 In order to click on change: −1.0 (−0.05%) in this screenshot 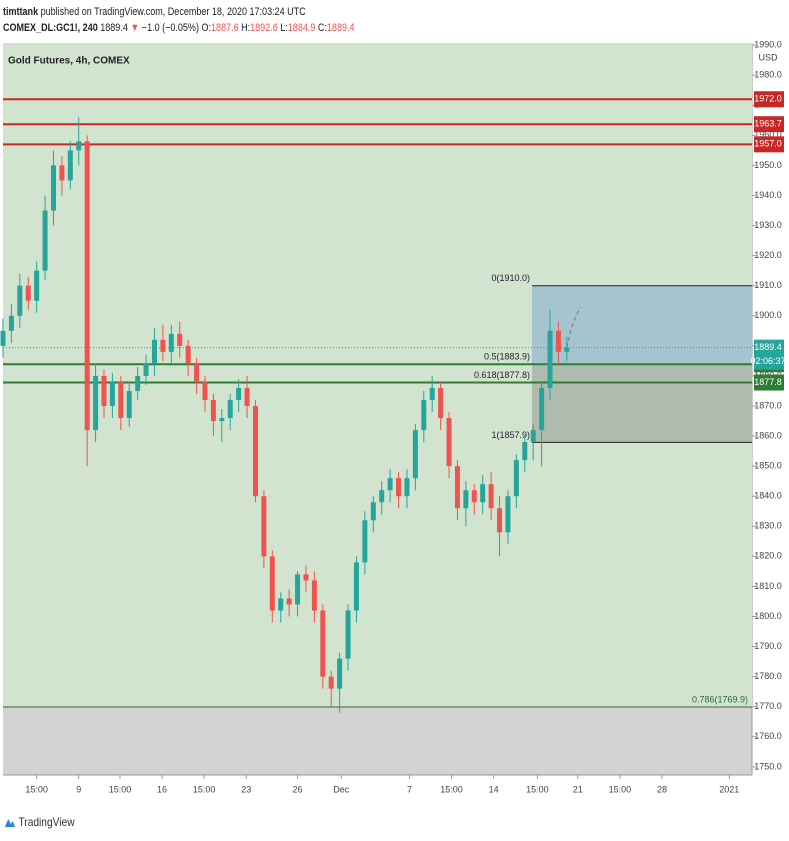, I will do `click(170, 28)`.